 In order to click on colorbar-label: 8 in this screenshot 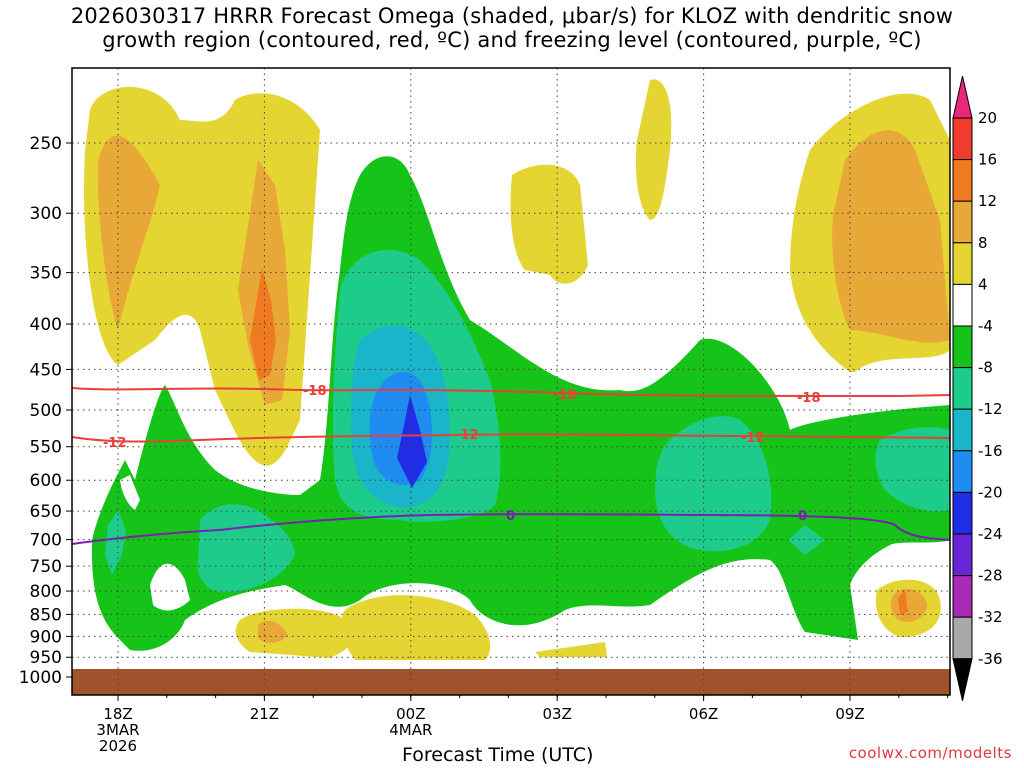, I will do `click(983, 243)`.